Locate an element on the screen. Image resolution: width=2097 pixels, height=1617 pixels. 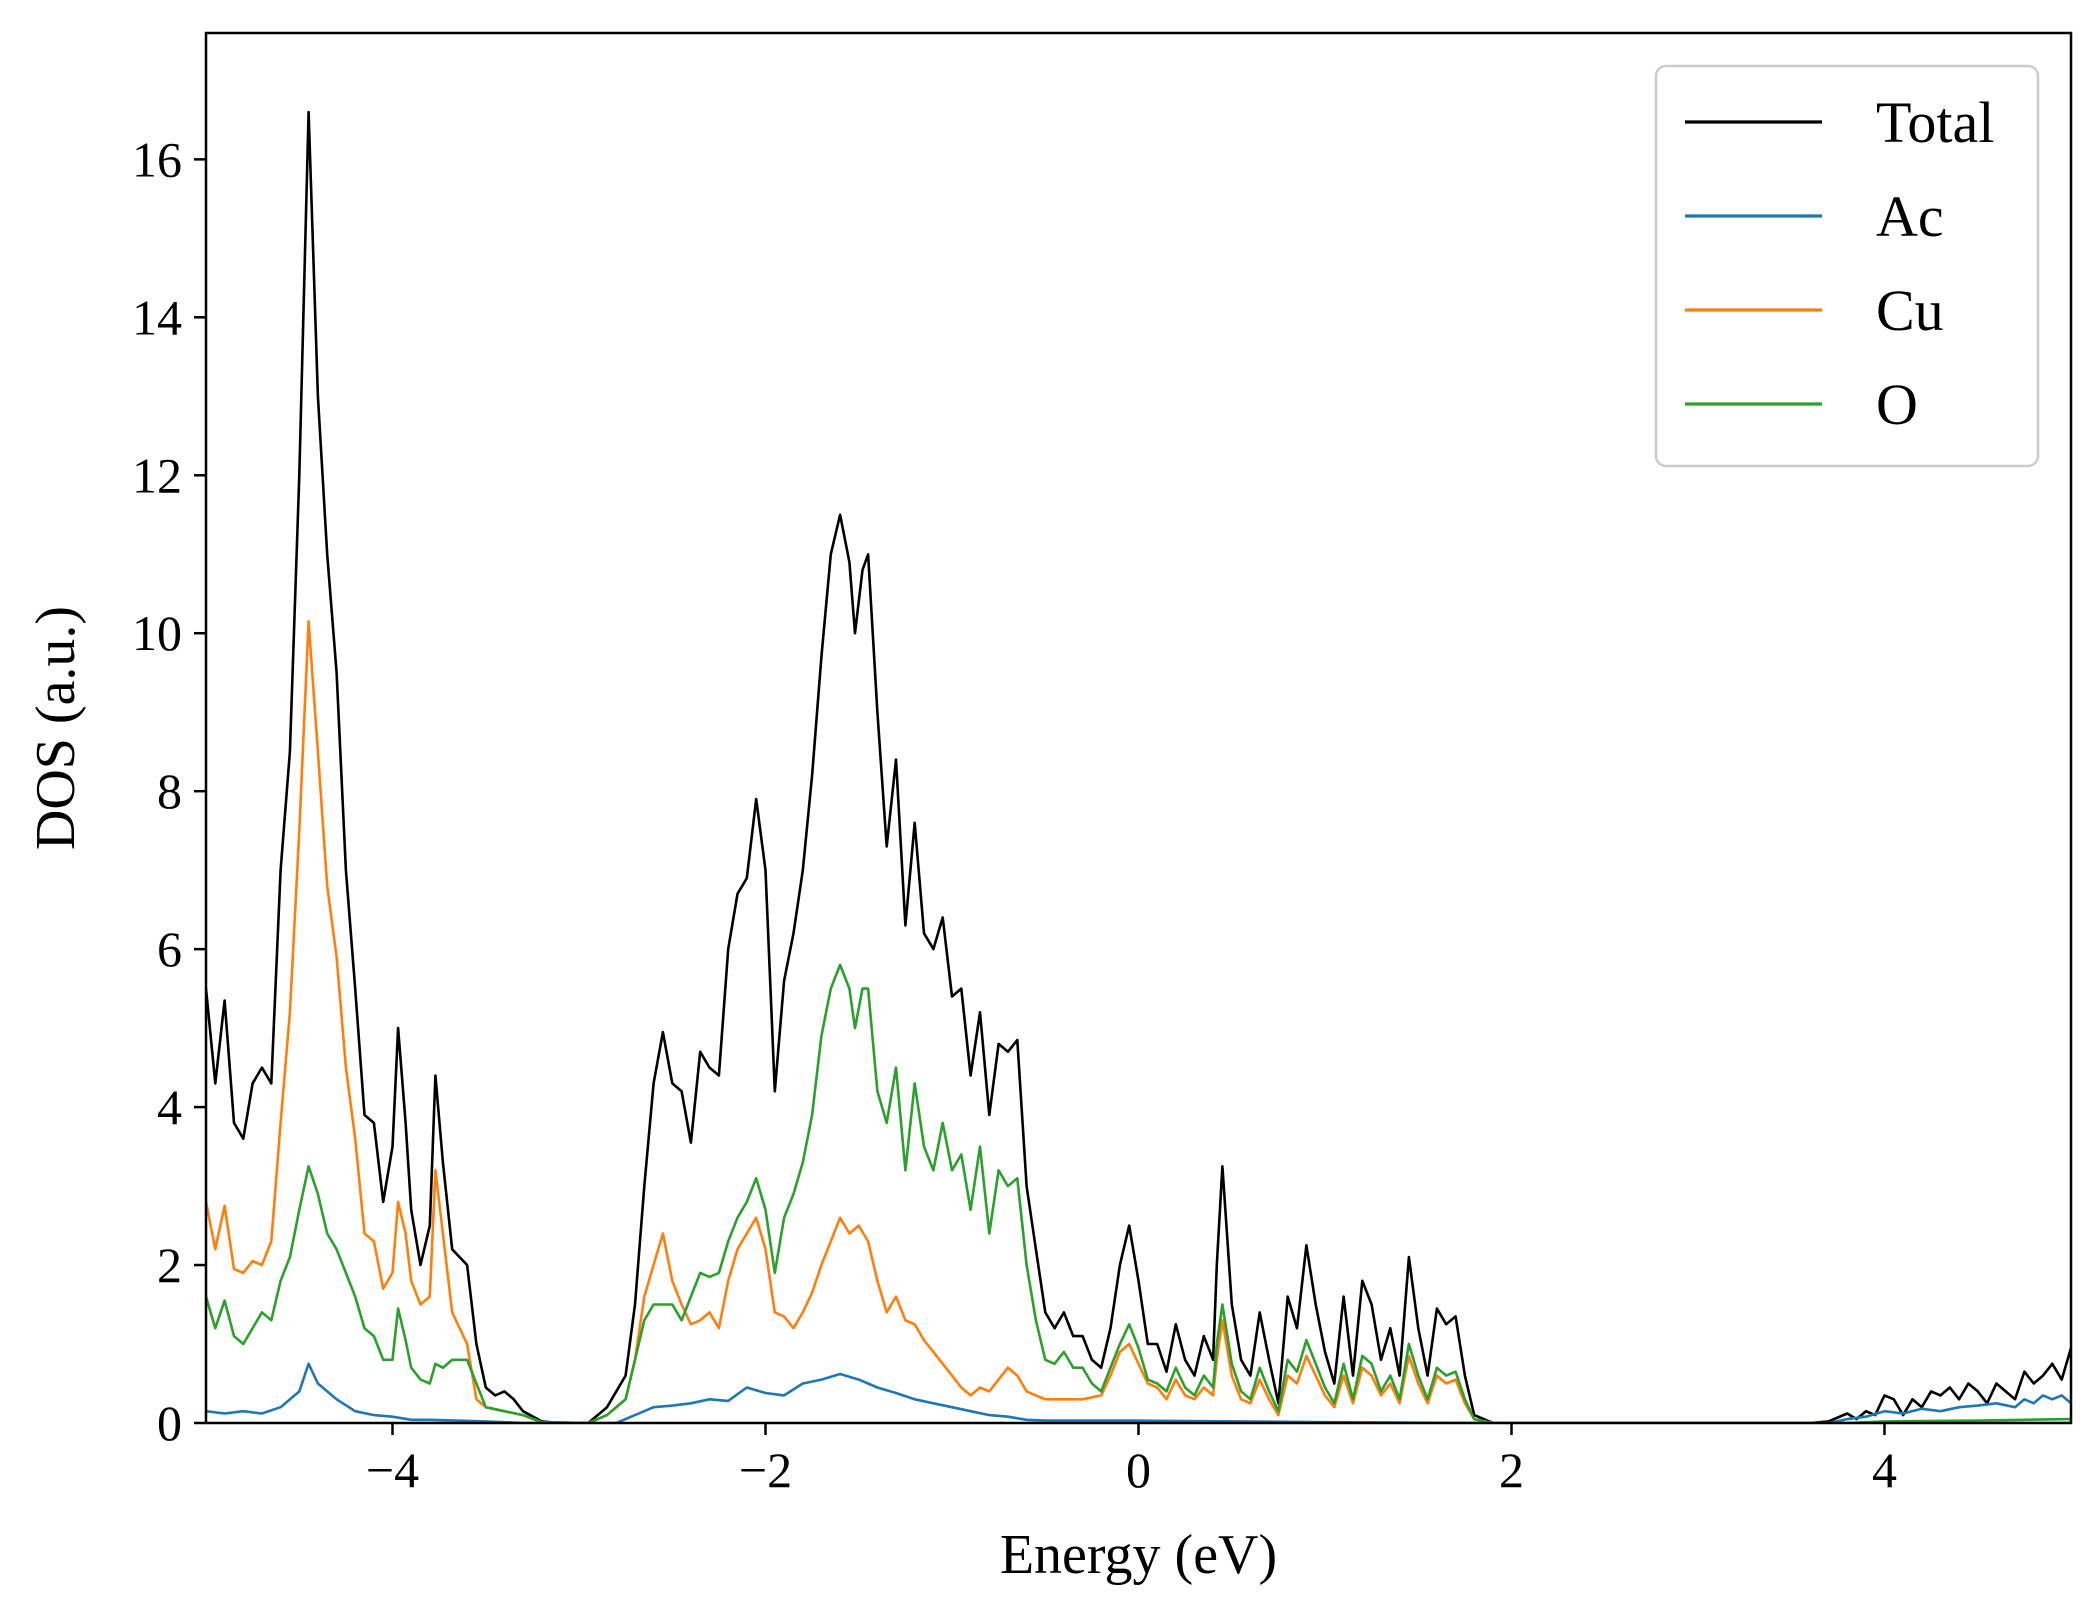
y-tick-label: 8 is located at coordinates (169, 791).